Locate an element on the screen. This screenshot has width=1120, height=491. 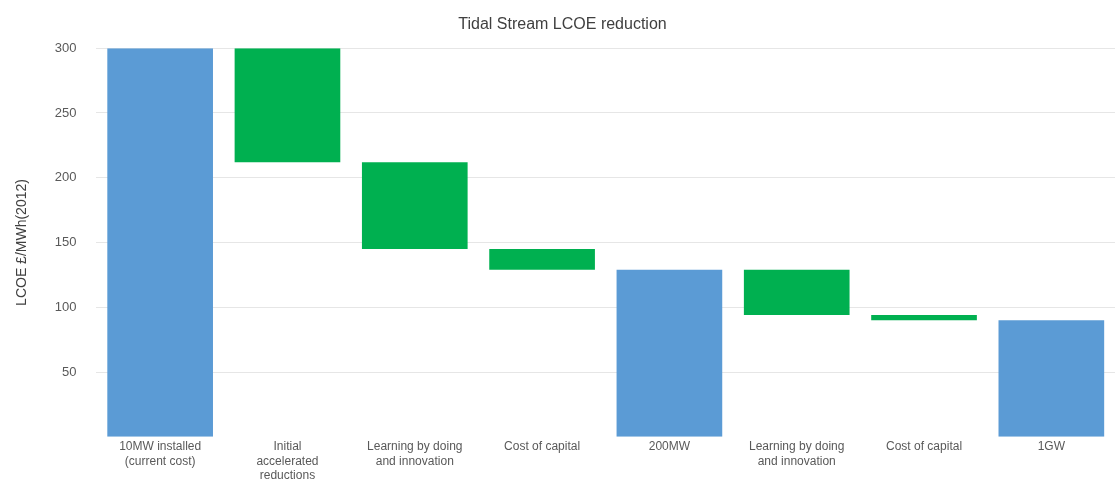
chart-title: Tidal Stream LCOE reduction is located at coordinates (562, 24).